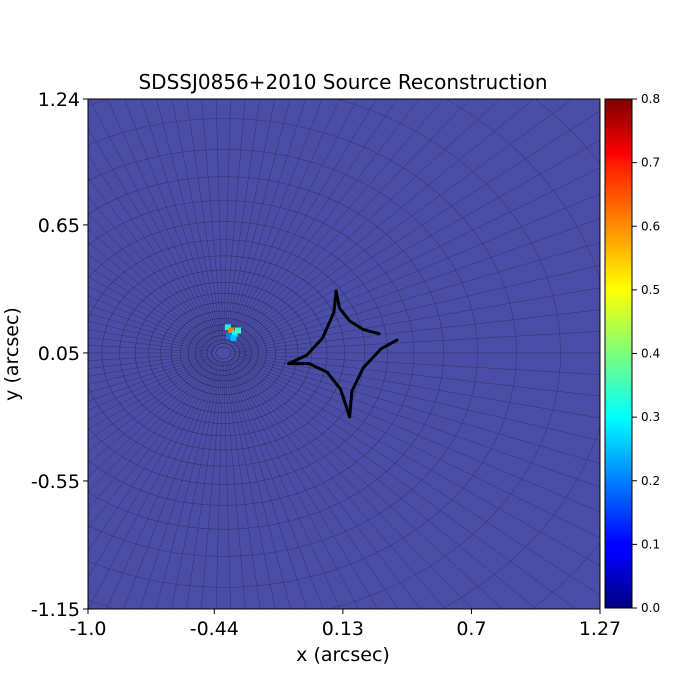 Image resolution: width=700 pixels, height=700 pixels. Describe the element at coordinates (87, 629) in the screenshot. I see `x-tick-label: -1.0` at that location.